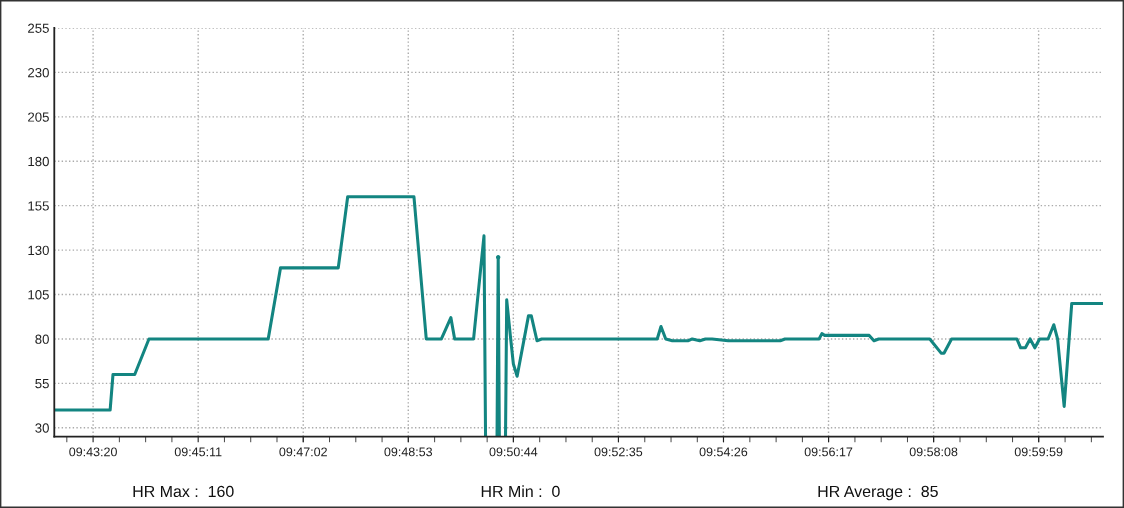 Image resolution: width=1124 pixels, height=508 pixels. Describe the element at coordinates (38, 295) in the screenshot. I see `y-tick-label: 105` at that location.